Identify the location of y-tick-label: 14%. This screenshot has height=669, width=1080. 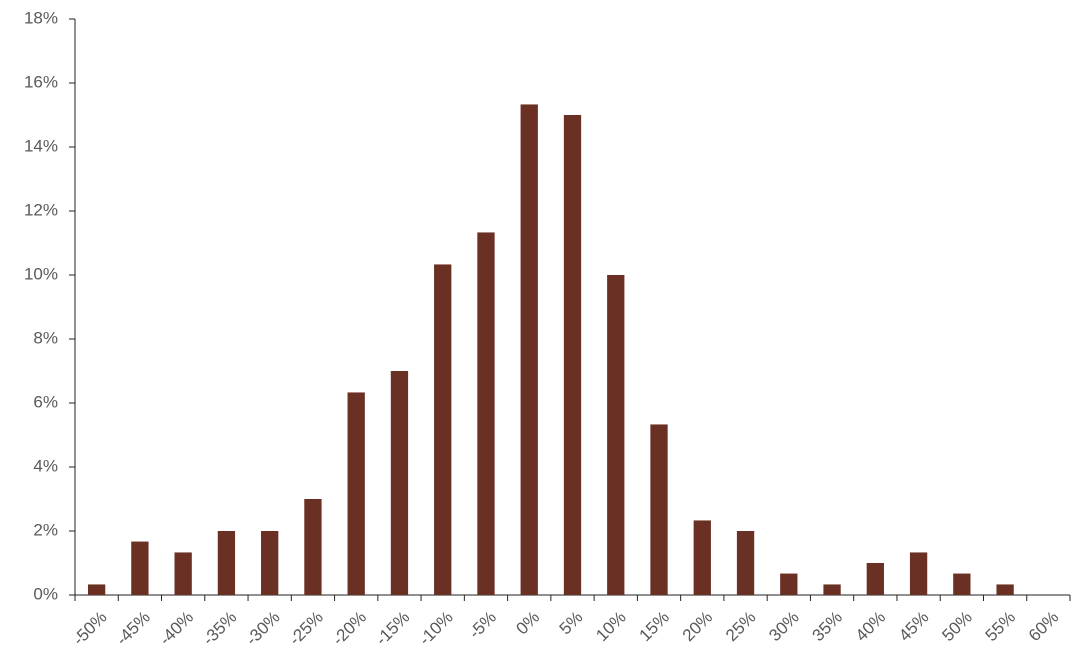
(41, 145).